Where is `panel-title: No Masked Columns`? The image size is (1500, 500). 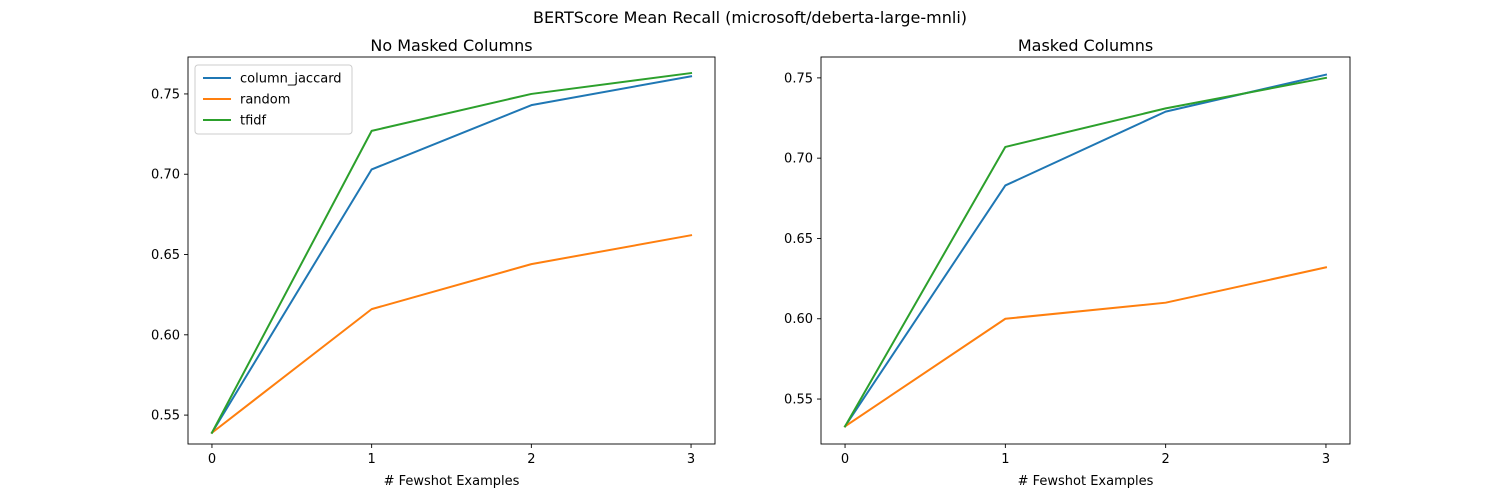
panel-title: No Masked Columns is located at coordinates (451, 45).